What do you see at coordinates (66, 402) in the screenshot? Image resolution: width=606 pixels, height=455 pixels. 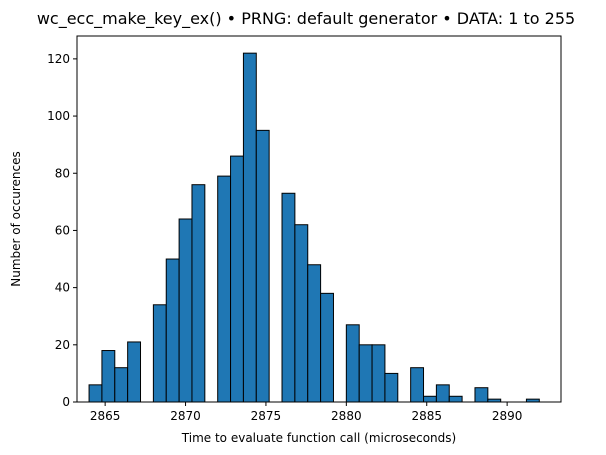 I see `y-tick-label-0: 0` at bounding box center [66, 402].